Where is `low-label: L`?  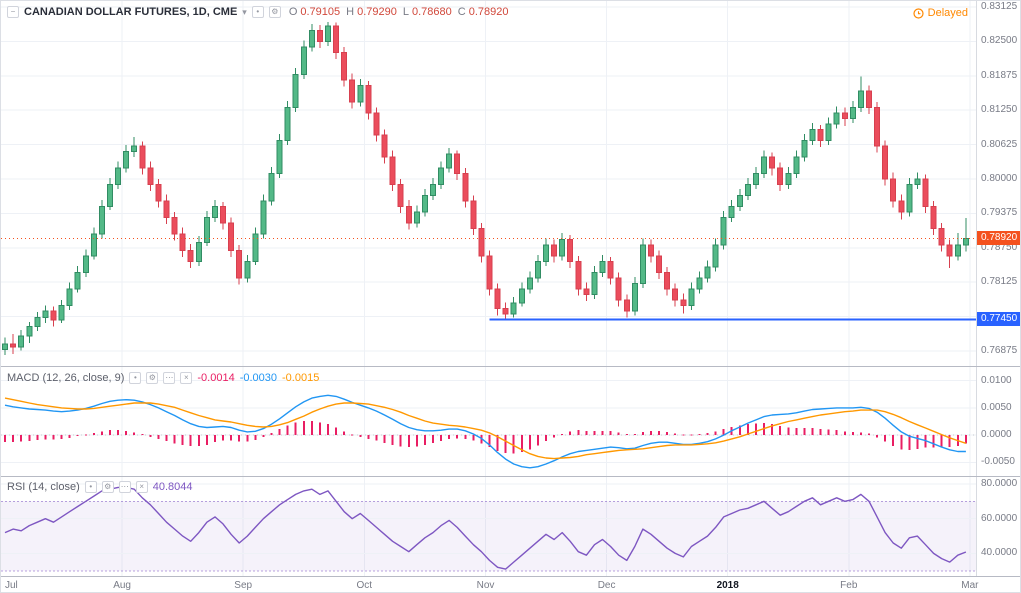
low-label: L is located at coordinates (405, 12).